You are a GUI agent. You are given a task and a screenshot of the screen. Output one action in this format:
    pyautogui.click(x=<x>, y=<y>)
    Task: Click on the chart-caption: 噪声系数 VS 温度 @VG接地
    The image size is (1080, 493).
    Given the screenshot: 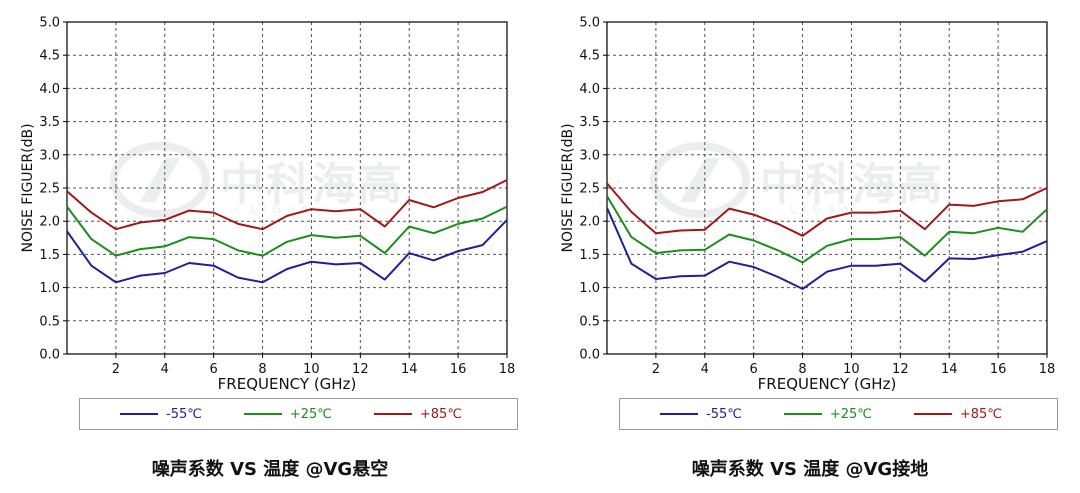 What is the action you would take?
    pyautogui.click(x=810, y=469)
    